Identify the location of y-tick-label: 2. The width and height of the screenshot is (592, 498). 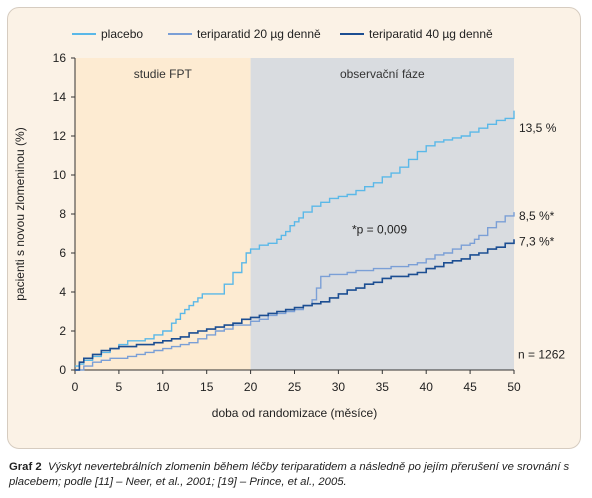
(62, 331).